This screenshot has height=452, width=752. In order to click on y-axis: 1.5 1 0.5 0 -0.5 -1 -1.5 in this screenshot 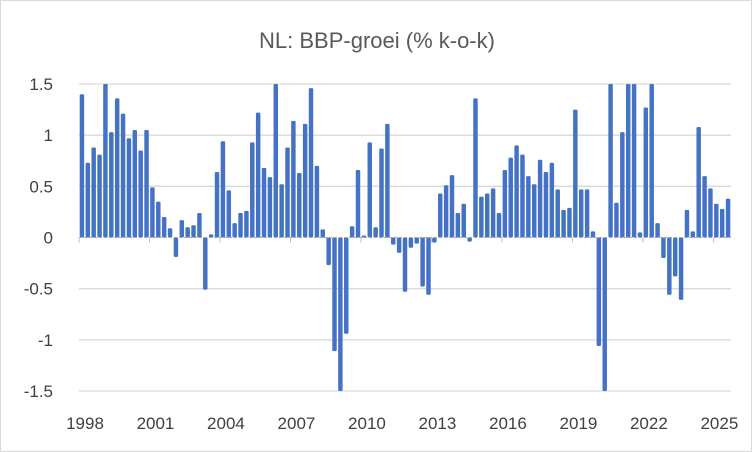, I will do `click(38, 238)`.